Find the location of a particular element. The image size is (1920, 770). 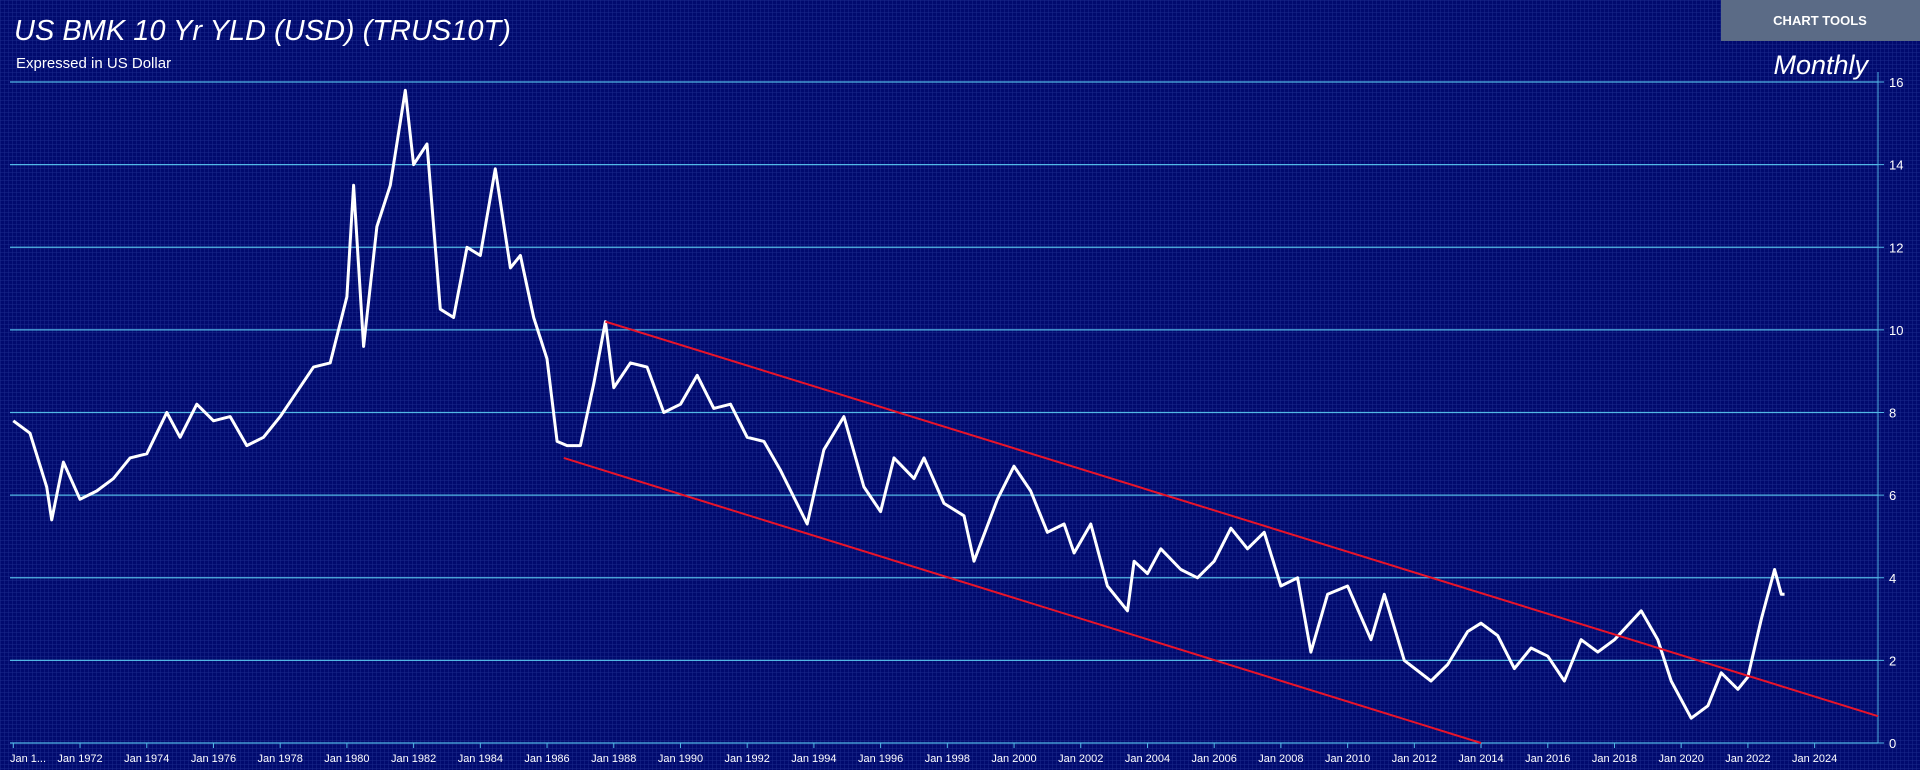

y-tick-label: 16 is located at coordinates (1896, 82).